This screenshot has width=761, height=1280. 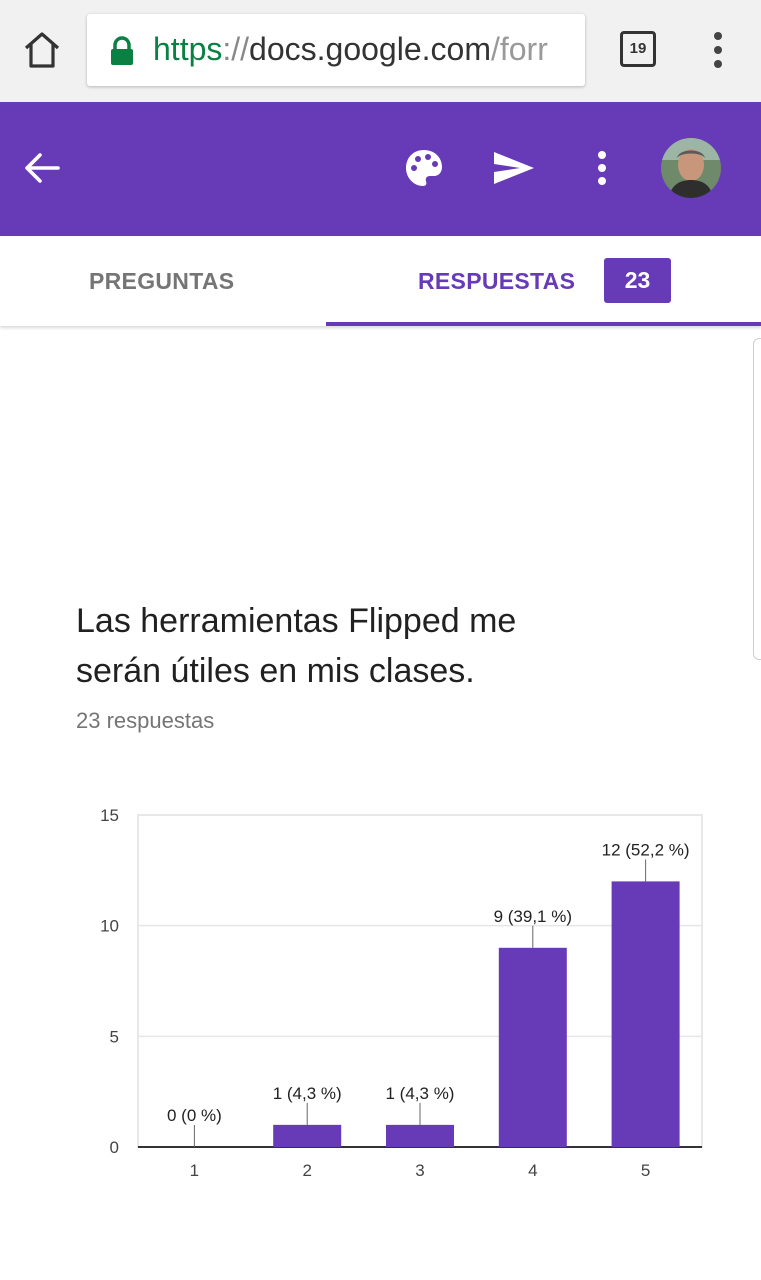 I want to click on palette-icon, so click(x=424, y=168).